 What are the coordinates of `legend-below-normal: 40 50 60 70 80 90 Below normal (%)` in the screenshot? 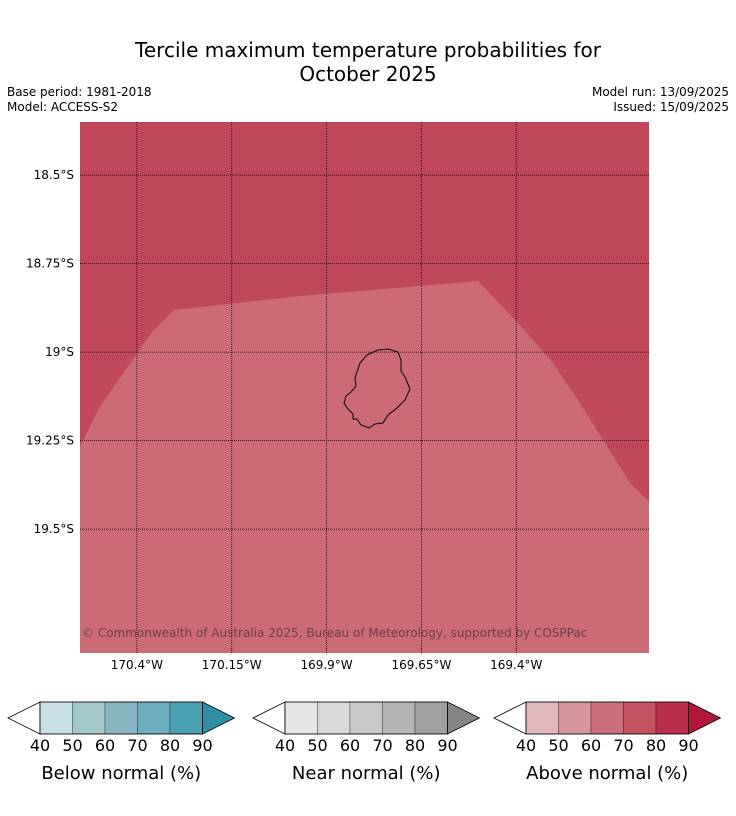 It's located at (121, 742).